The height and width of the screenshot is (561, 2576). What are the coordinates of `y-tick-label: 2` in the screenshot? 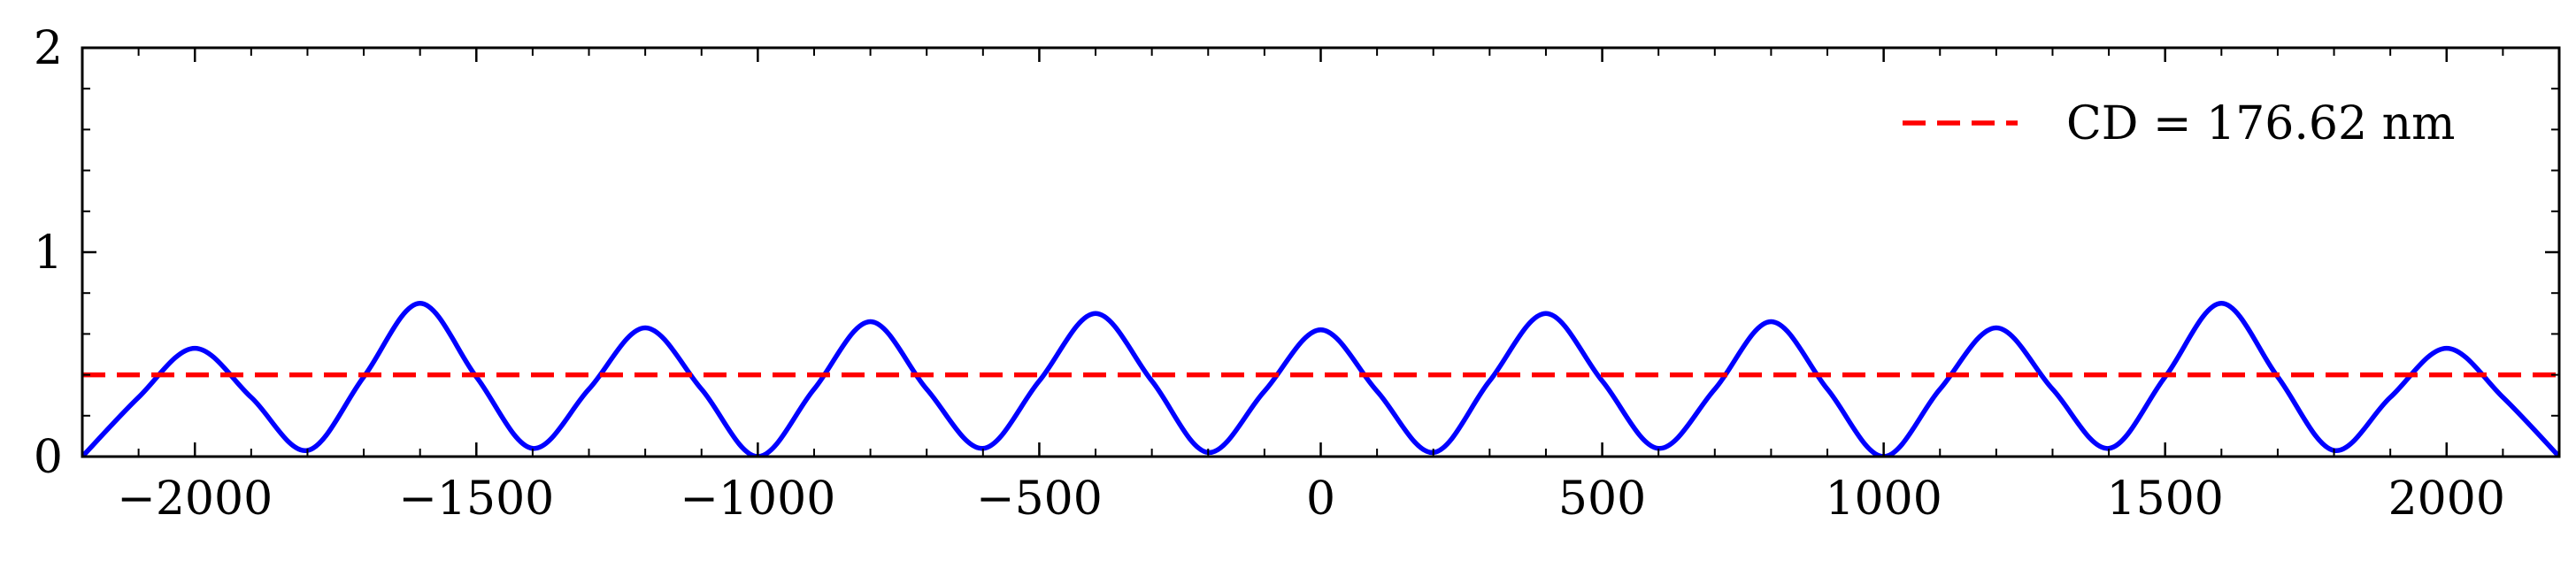 It's located at (48, 49).